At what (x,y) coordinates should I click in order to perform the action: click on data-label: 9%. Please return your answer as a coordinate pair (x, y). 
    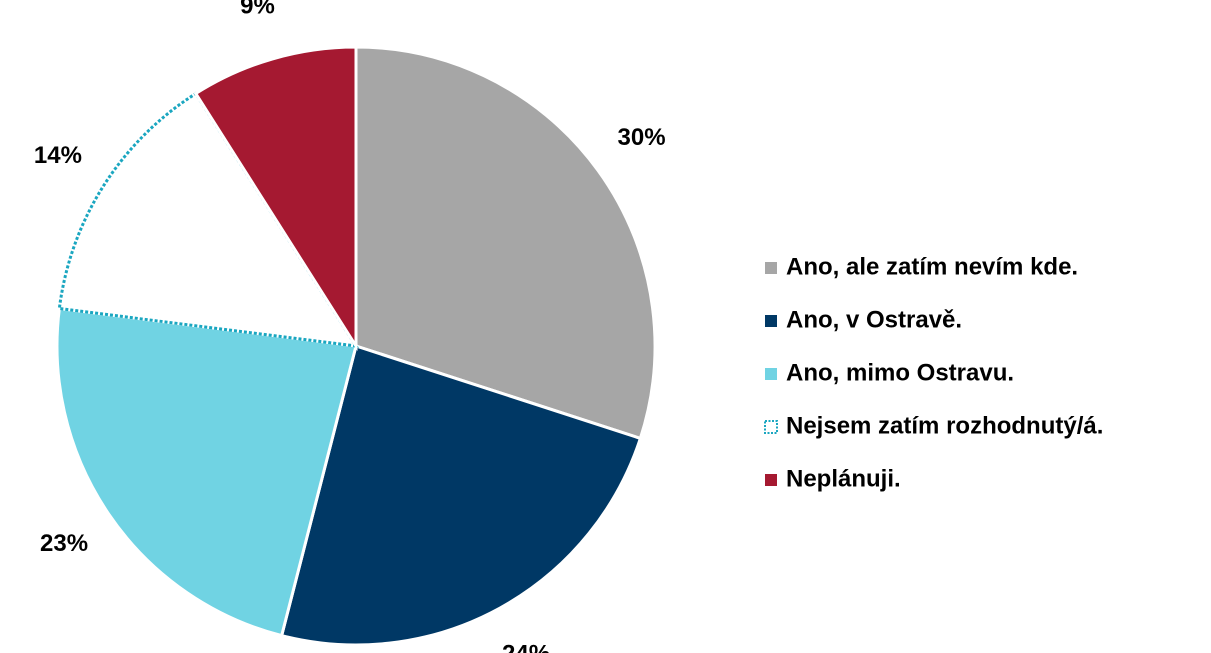
    Looking at the image, I should click on (257, 9).